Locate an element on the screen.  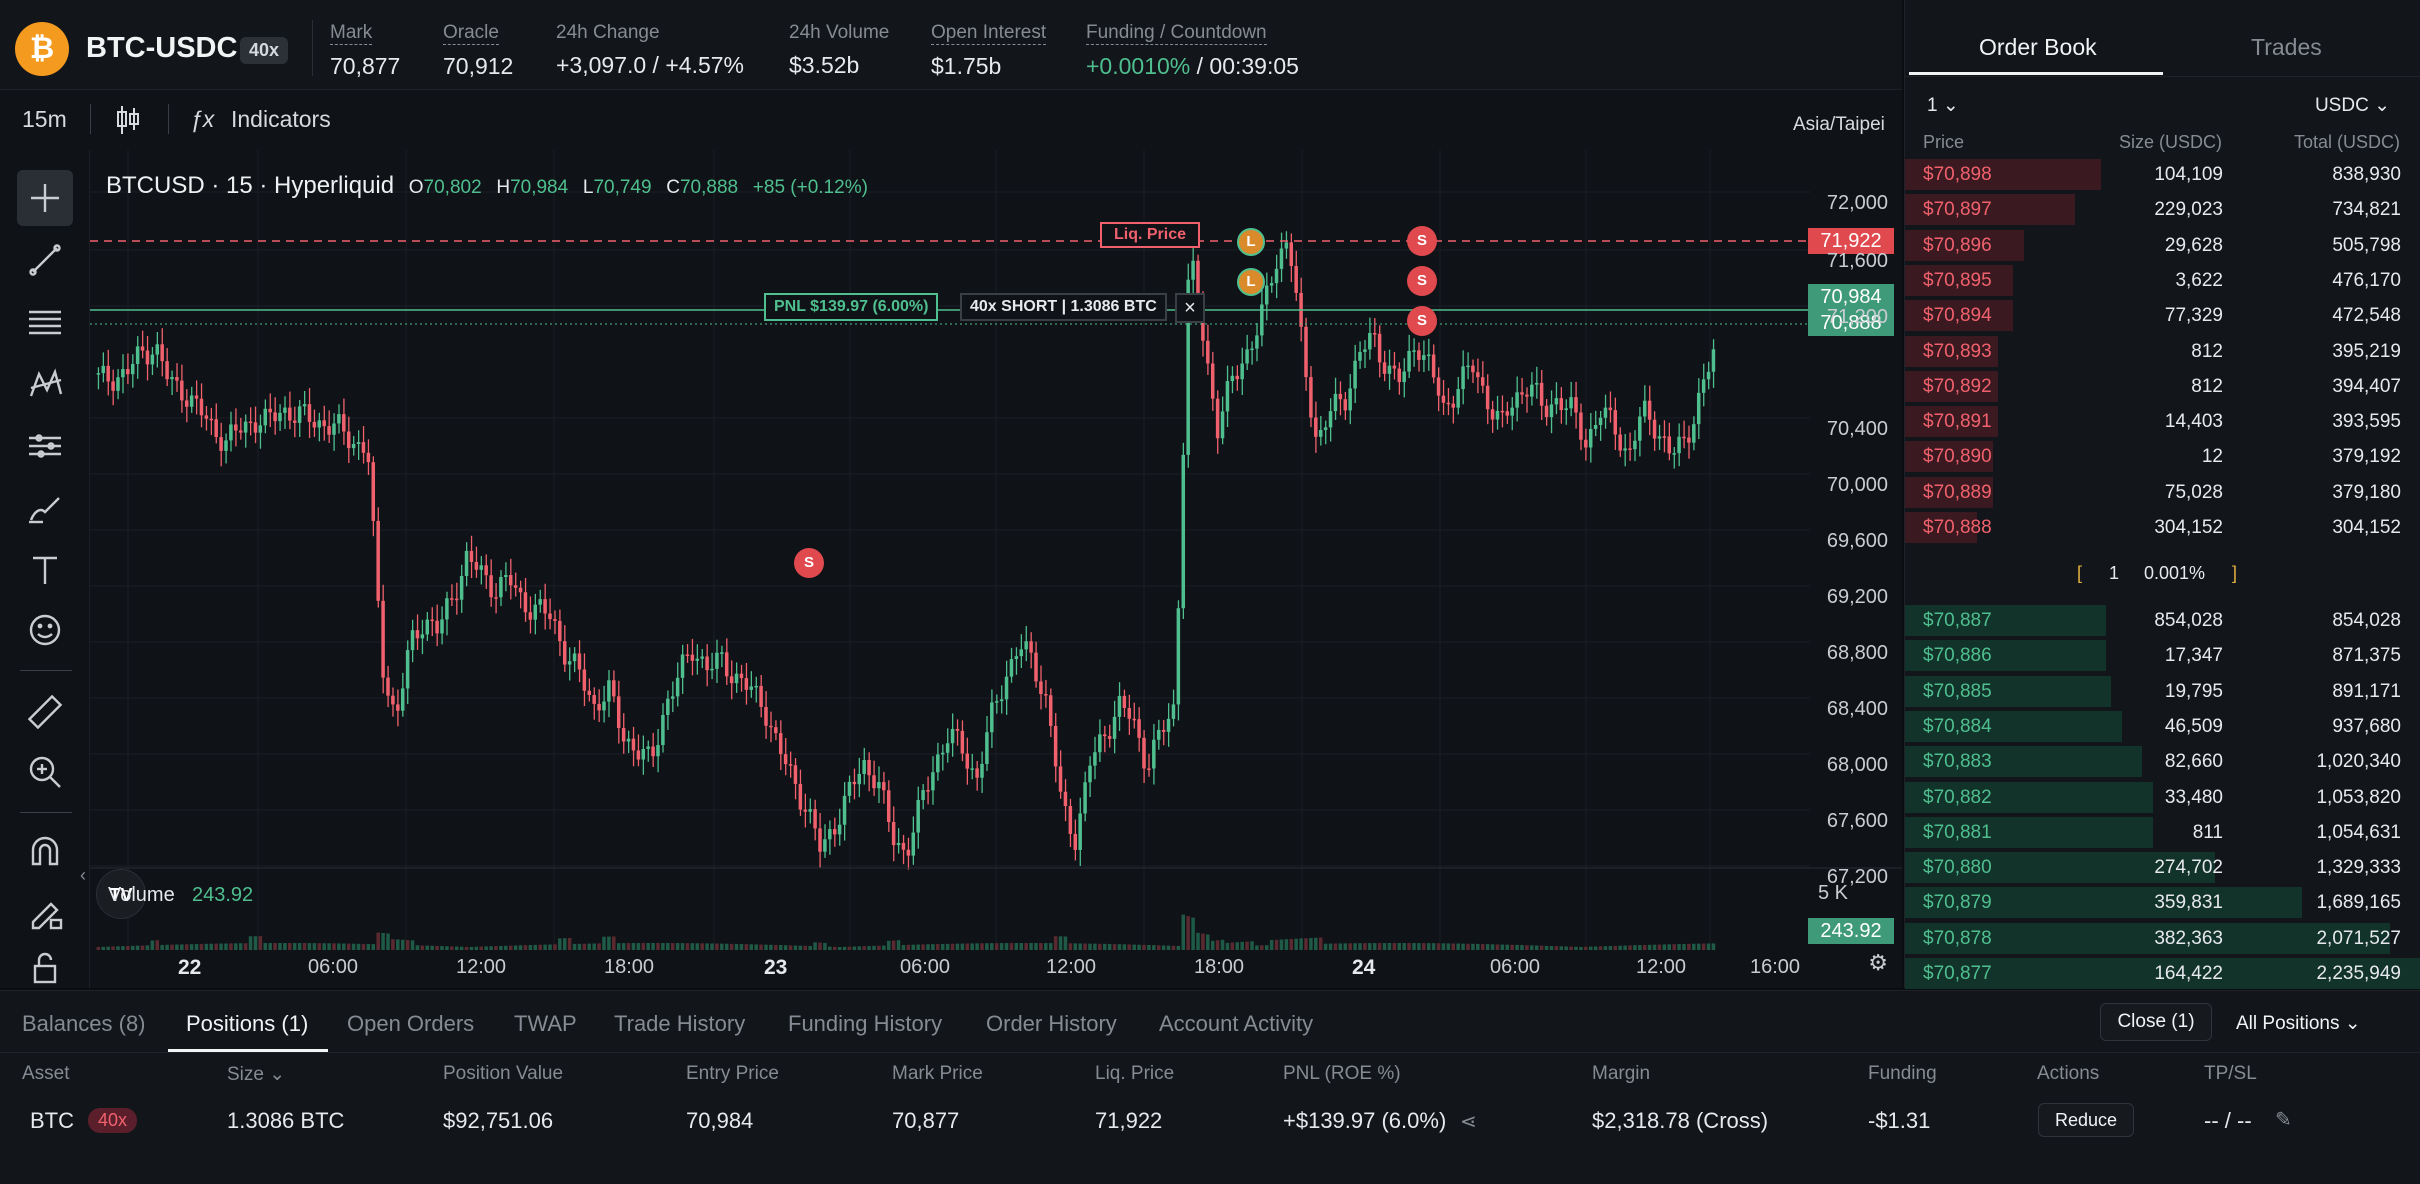
pattern-icon is located at coordinates (45, 384).